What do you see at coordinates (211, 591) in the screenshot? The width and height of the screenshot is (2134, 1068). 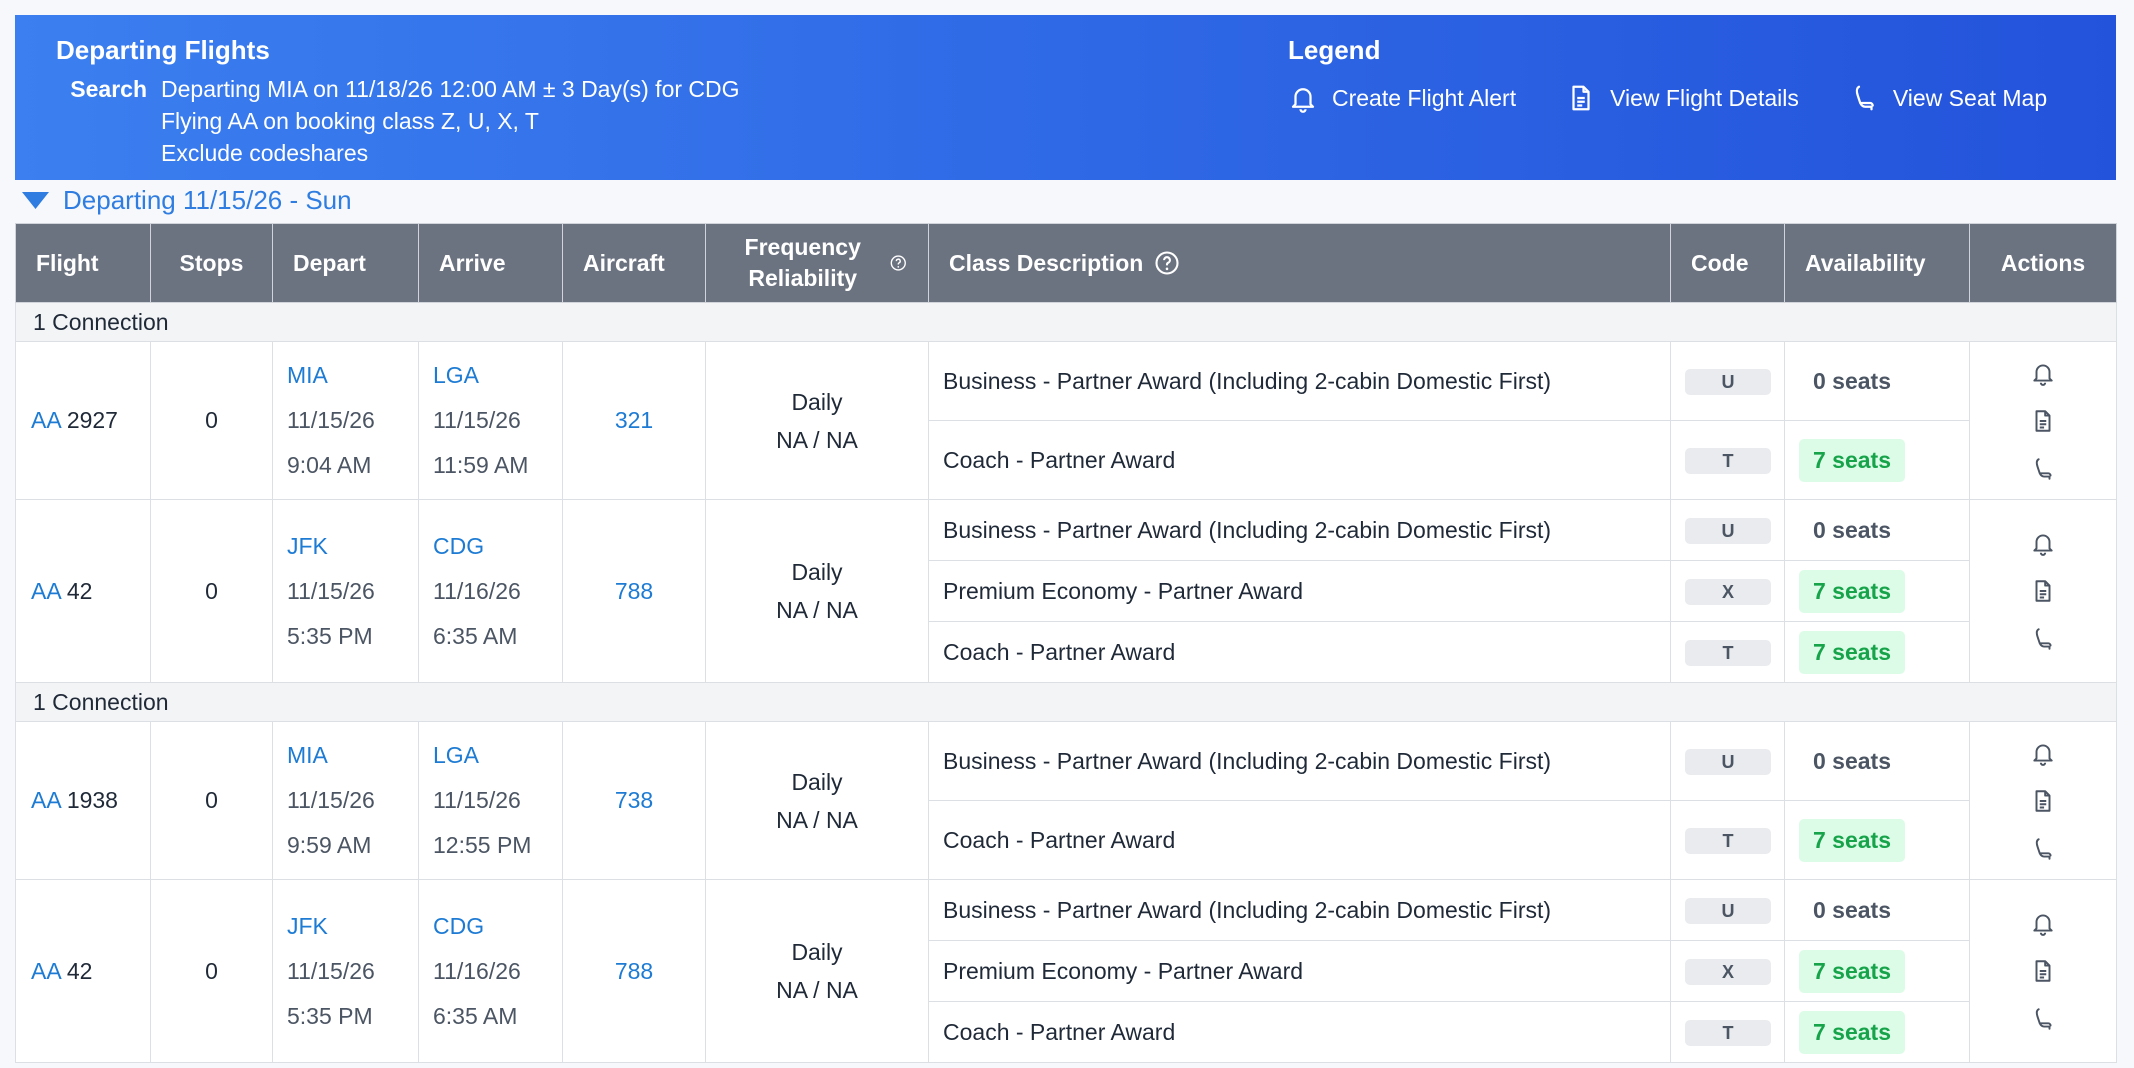 I see `stops-cell: 0` at bounding box center [211, 591].